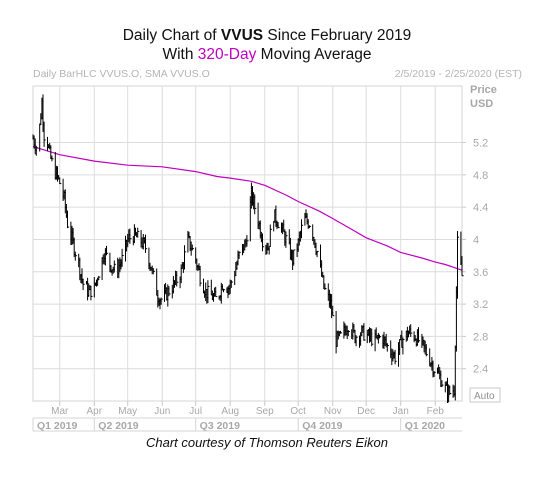 The image size is (534, 487). Describe the element at coordinates (267, 35) in the screenshot. I see `chart-title-line-1: Daily Chart of VVUS Since February 2019` at that location.